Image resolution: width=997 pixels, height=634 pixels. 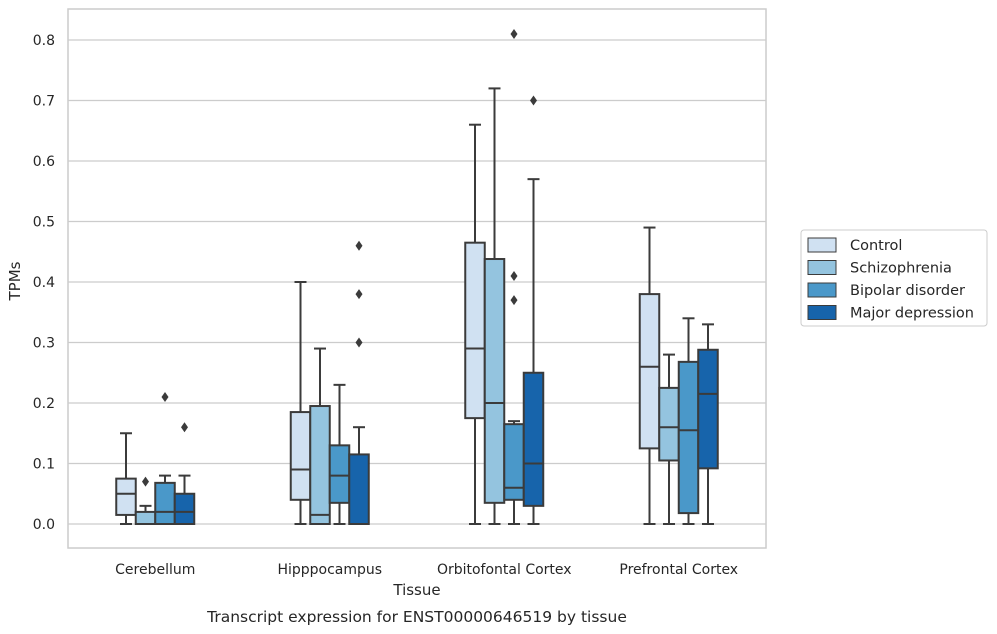 What do you see at coordinates (44, 344) in the screenshot?
I see `y-tick-label: 0.3` at bounding box center [44, 344].